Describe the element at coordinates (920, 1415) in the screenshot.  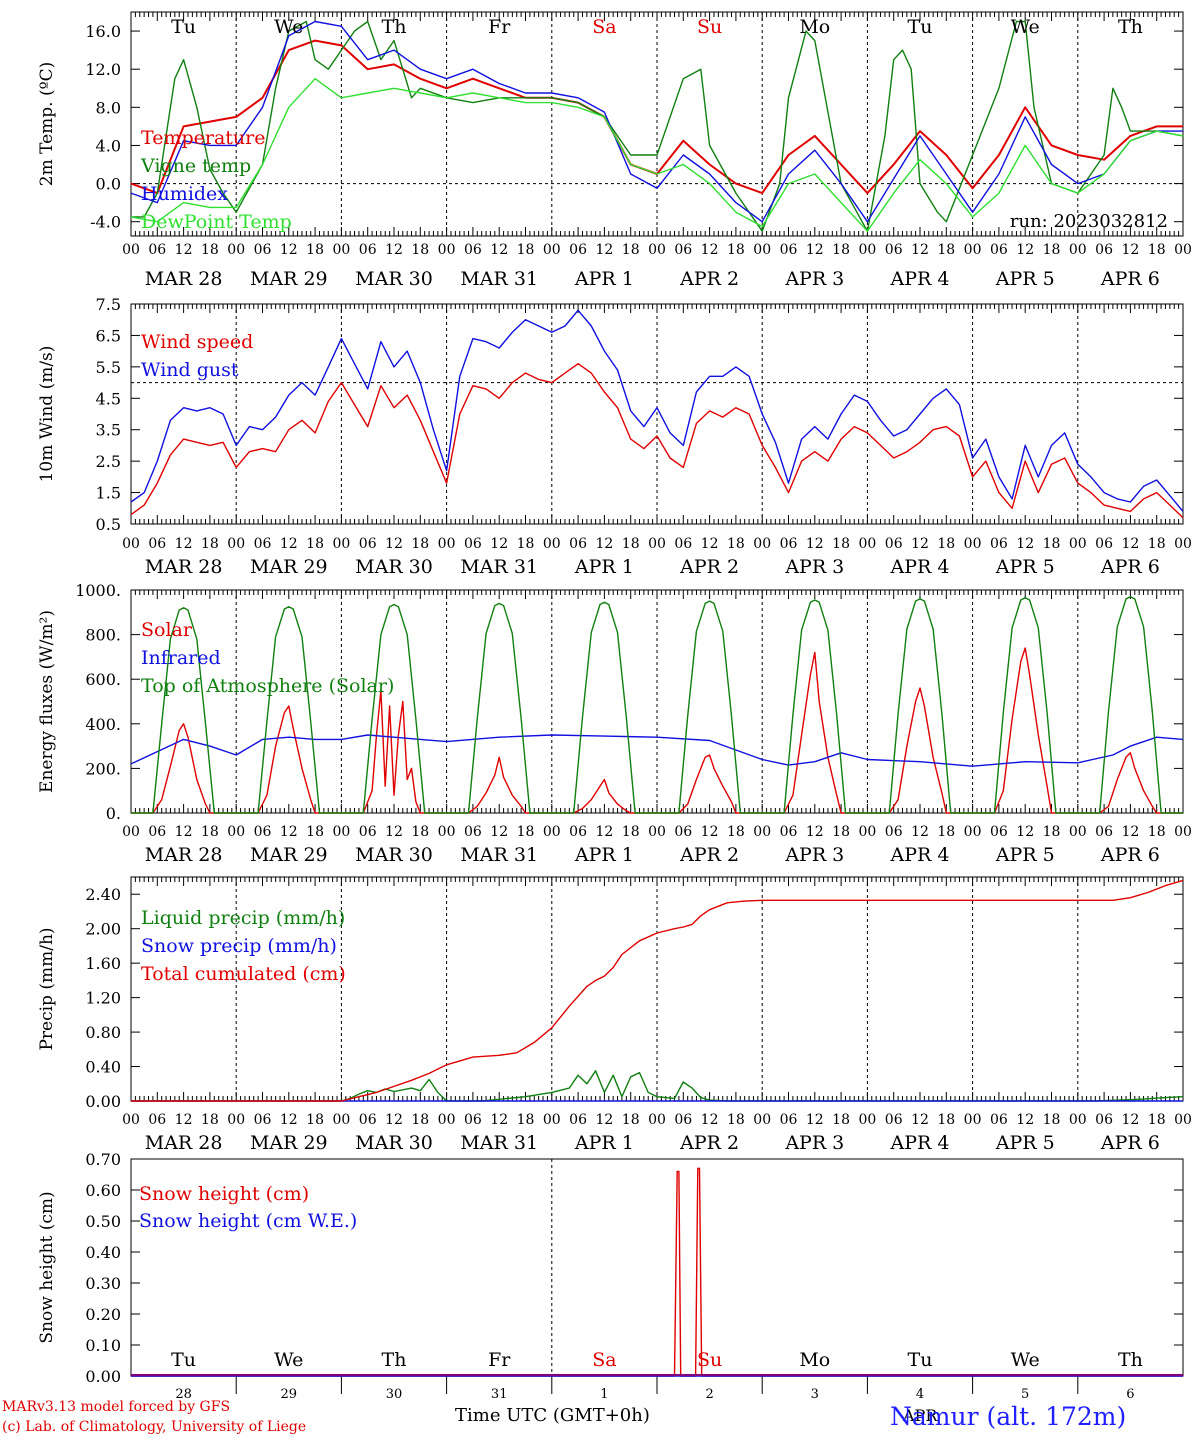
I see `month-label: APR` at that location.